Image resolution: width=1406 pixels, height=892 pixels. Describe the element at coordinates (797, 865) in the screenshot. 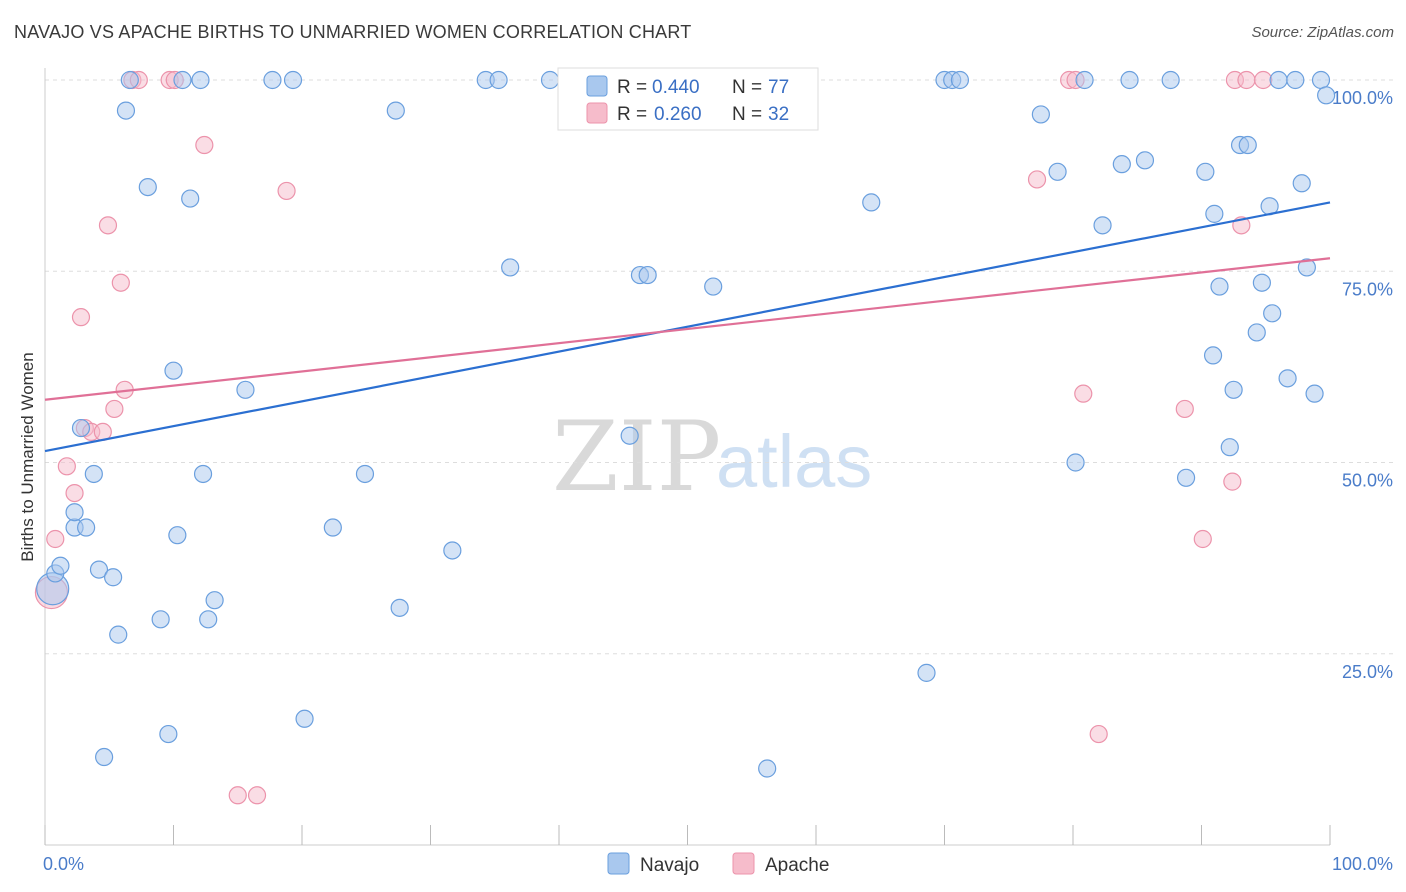

I see `bottom-legend-apache-label: Apache` at that location.